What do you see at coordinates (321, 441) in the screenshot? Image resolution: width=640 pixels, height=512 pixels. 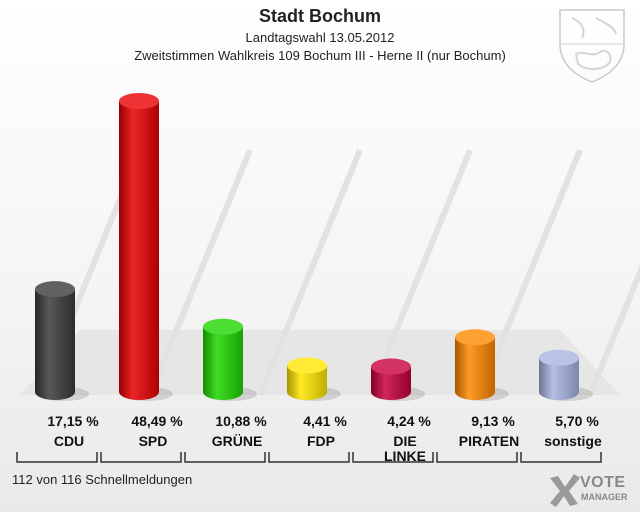 I see `category-label-fdp: FDP` at bounding box center [321, 441].